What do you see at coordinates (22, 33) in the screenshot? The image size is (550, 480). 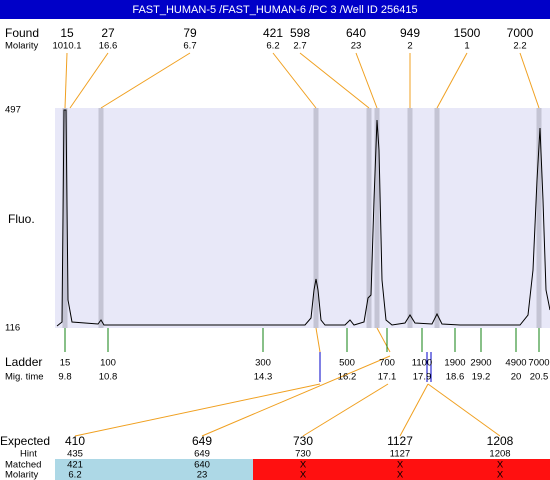 I see `found-label: Found` at bounding box center [22, 33].